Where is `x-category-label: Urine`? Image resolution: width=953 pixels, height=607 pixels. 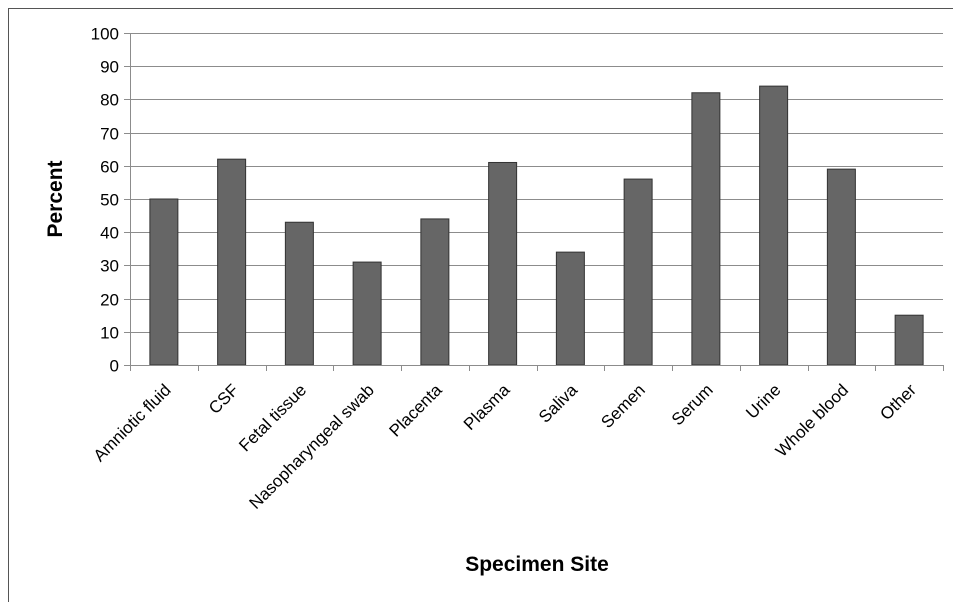 x-category-label: Urine is located at coordinates (763, 401).